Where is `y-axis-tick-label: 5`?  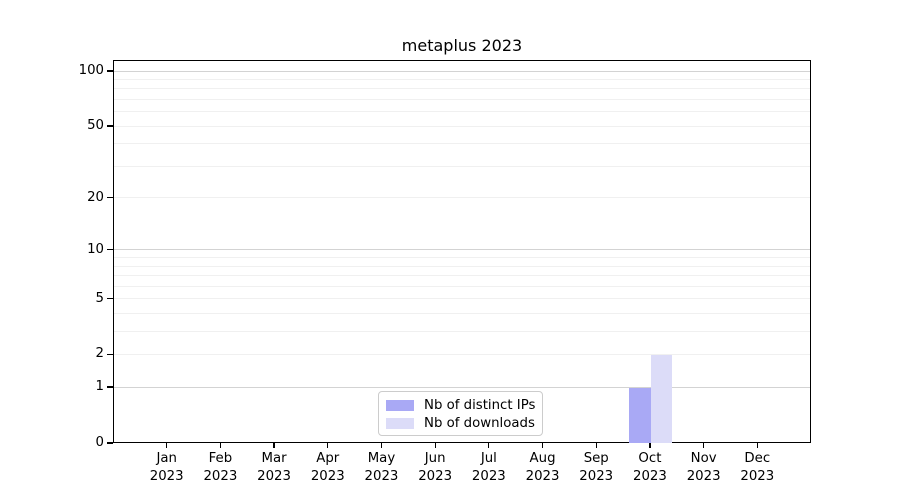 y-axis-tick-label: 5 is located at coordinates (99, 298).